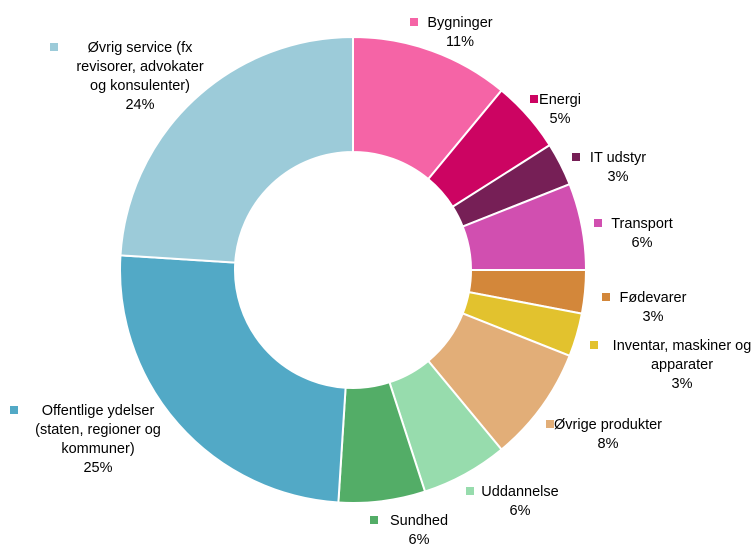 Image resolution: width=753 pixels, height=552 pixels. I want to click on slice-label-text: Bygninger, so click(459, 23).